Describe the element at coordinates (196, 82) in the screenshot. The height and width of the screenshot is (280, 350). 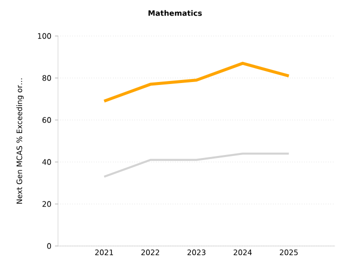
I see `line-series` at that location.